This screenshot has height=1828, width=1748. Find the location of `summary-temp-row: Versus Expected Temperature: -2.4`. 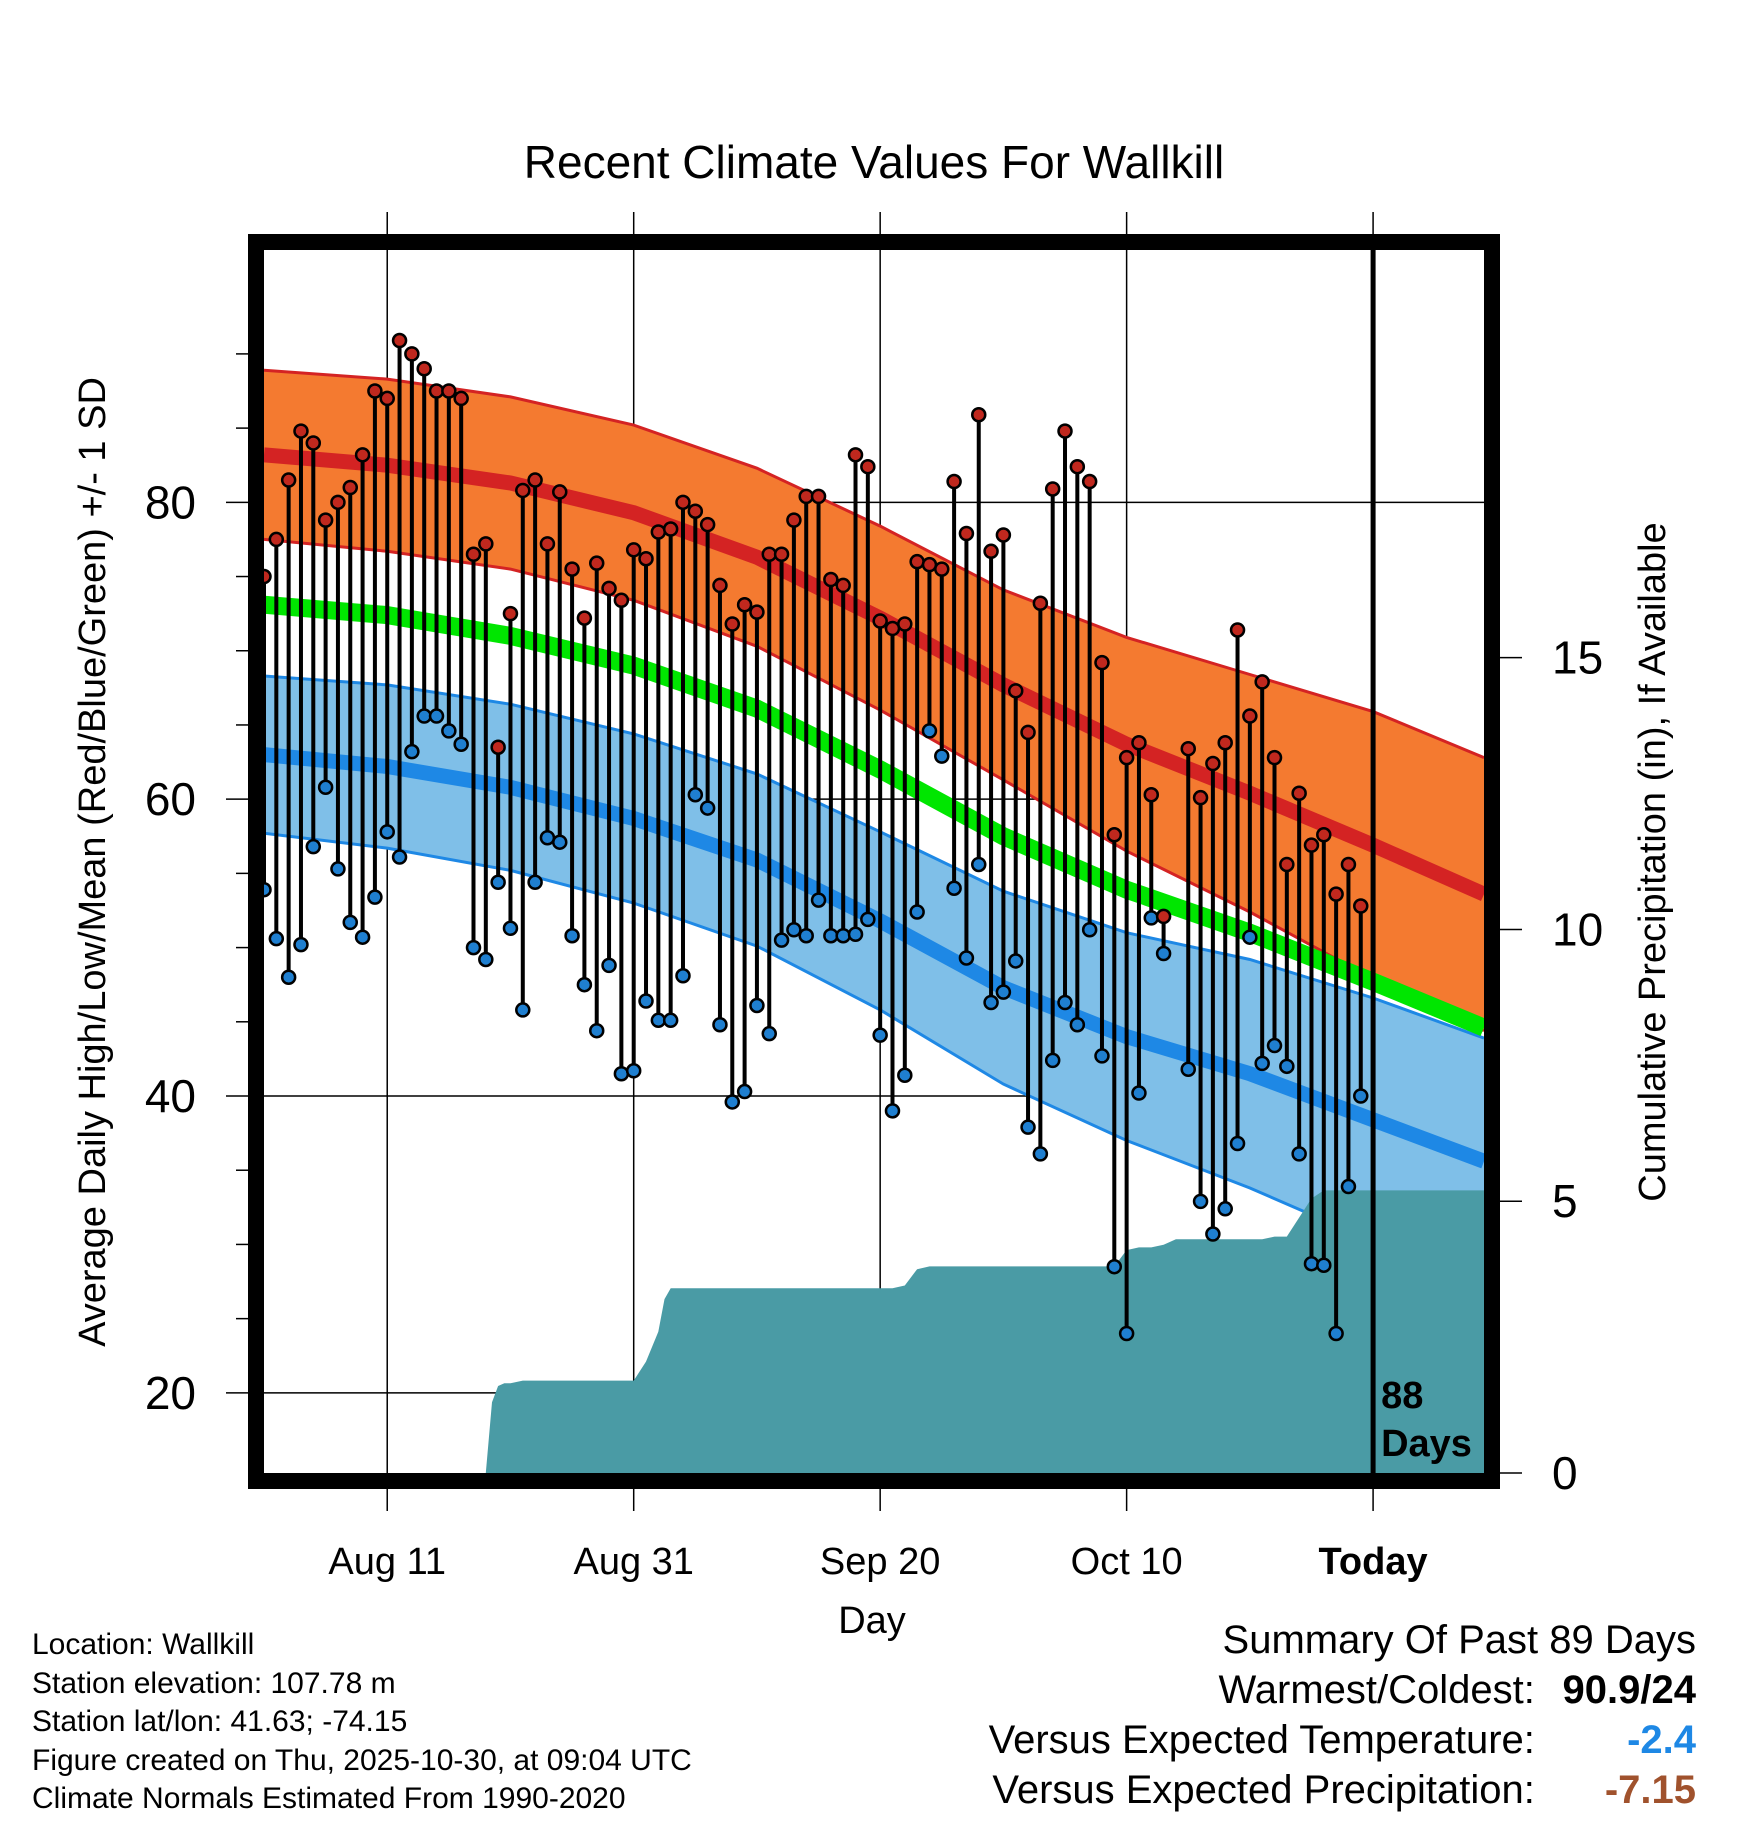

summary-temp-row: Versus Expected Temperature: -2.4 is located at coordinates (1342, 1740).